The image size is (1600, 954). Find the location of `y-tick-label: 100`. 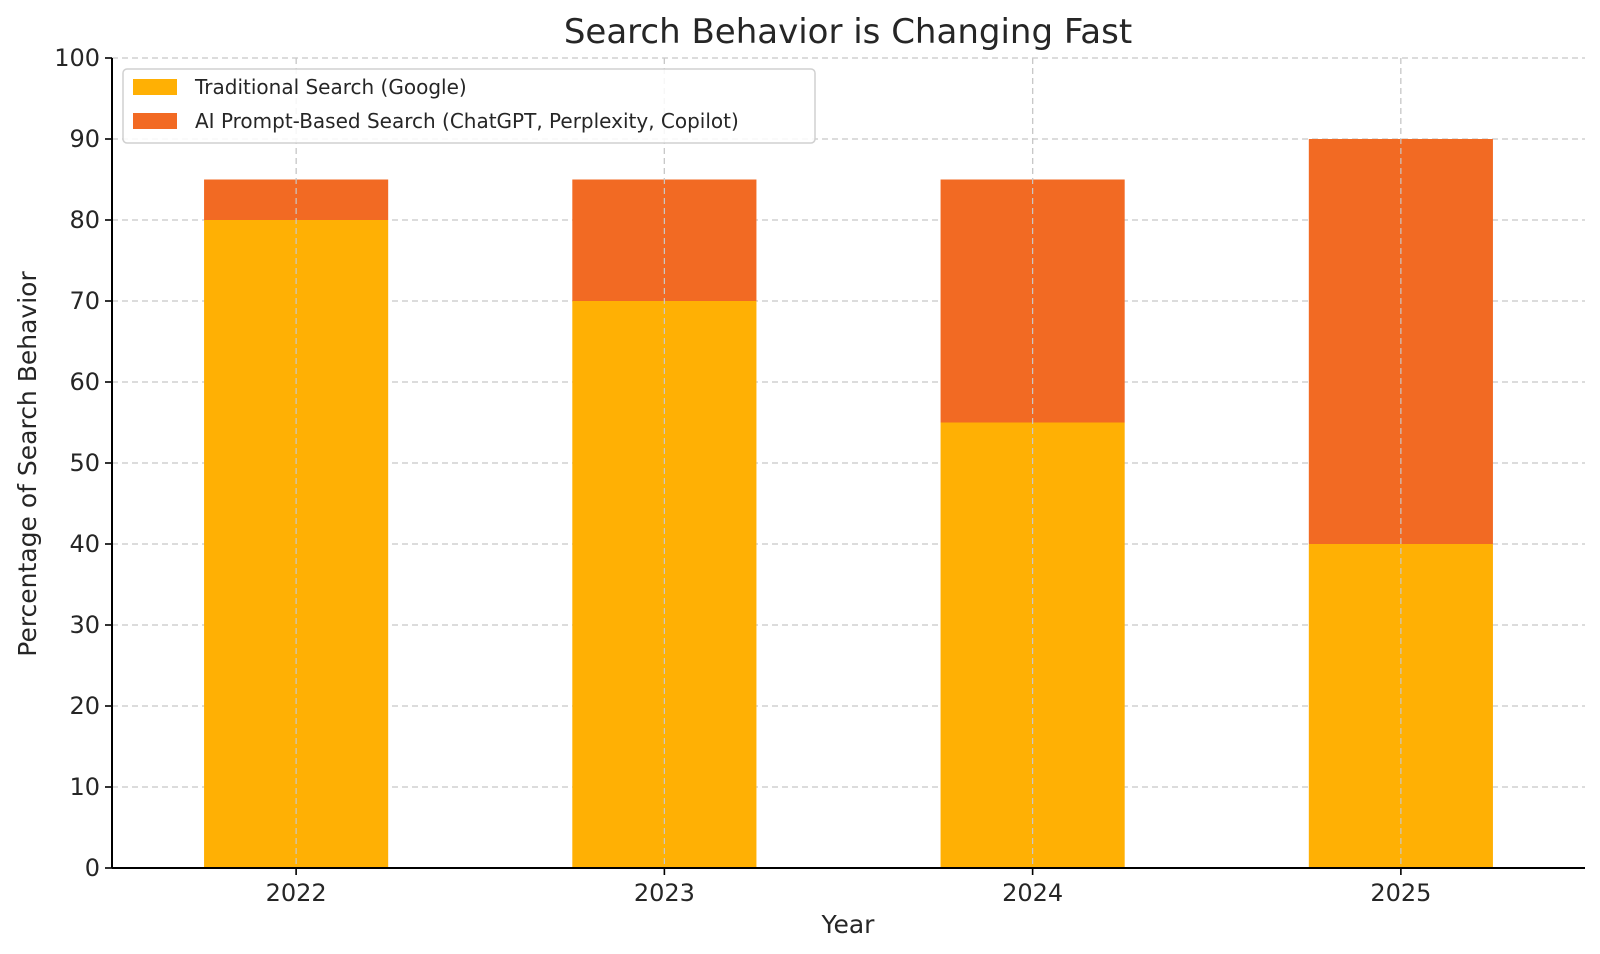

y-tick-label: 100 is located at coordinates (77, 58).